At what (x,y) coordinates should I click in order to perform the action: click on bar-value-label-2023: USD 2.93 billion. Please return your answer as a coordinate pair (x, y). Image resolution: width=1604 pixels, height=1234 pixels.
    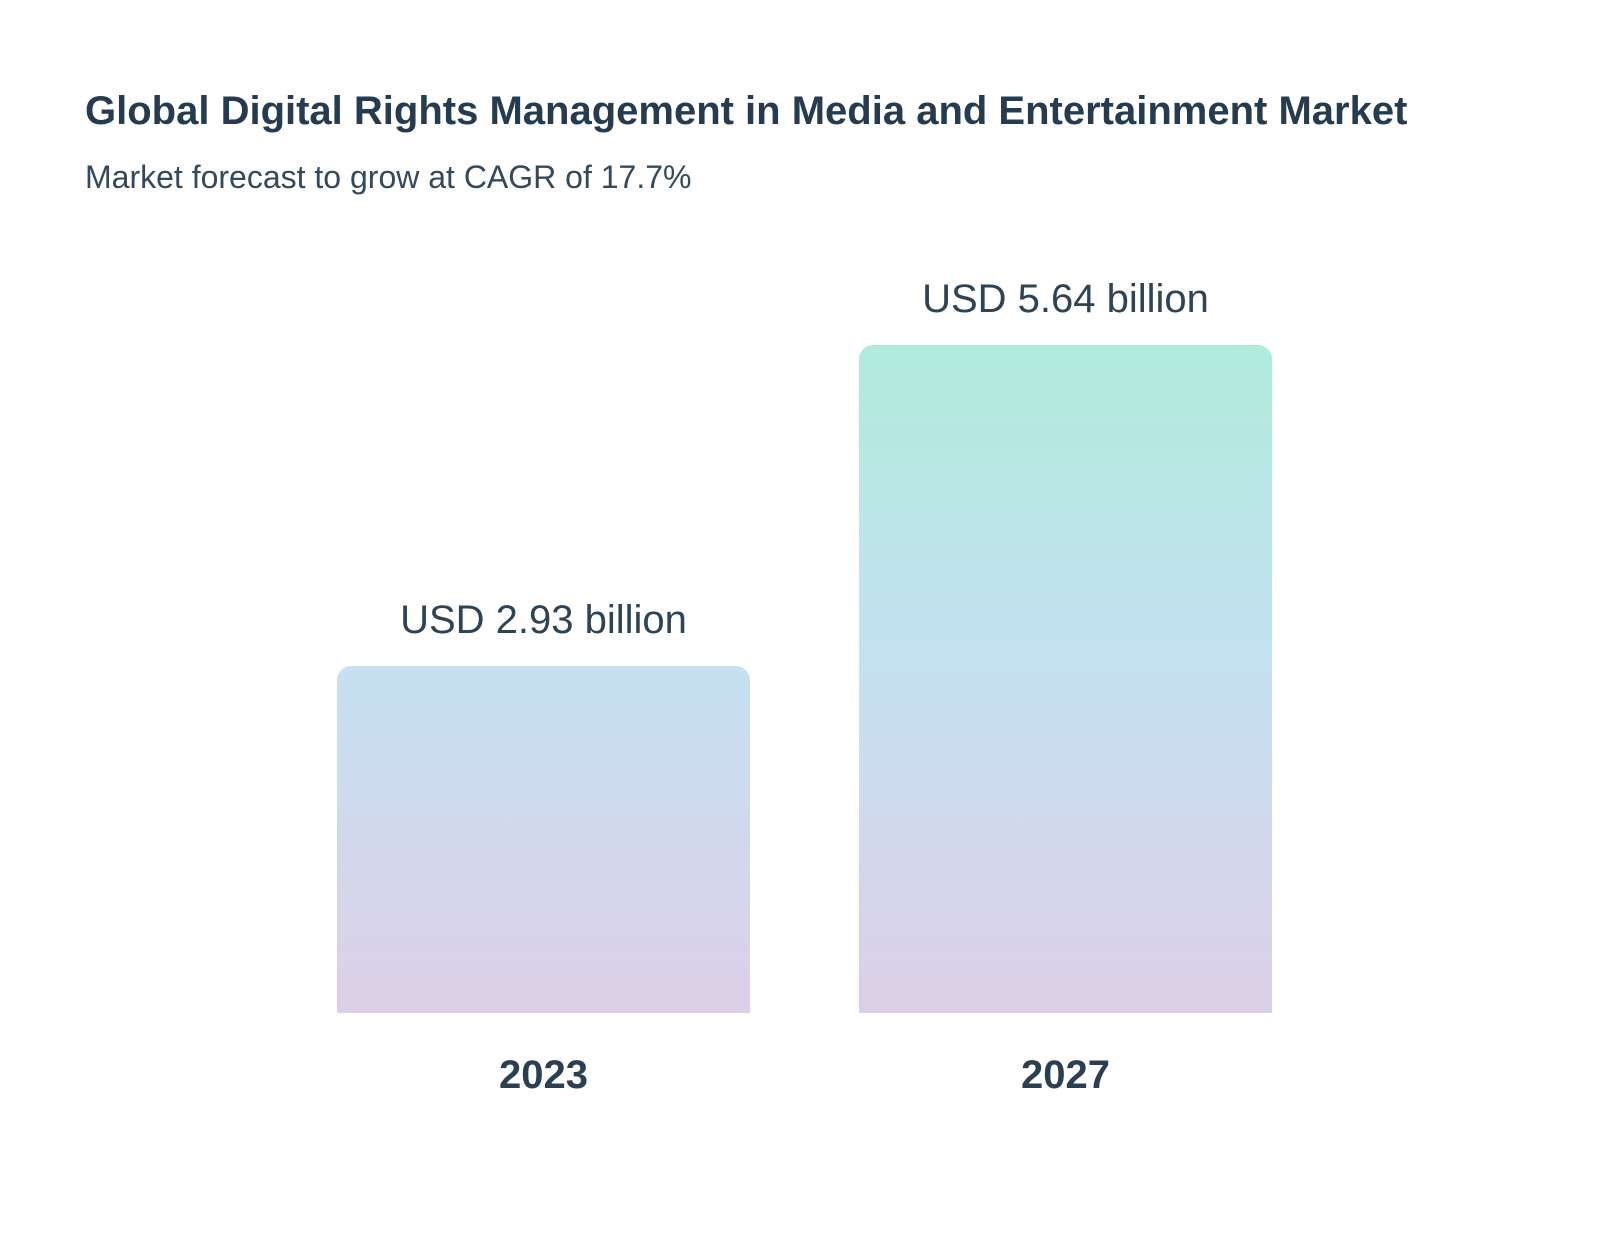
    Looking at the image, I should click on (543, 620).